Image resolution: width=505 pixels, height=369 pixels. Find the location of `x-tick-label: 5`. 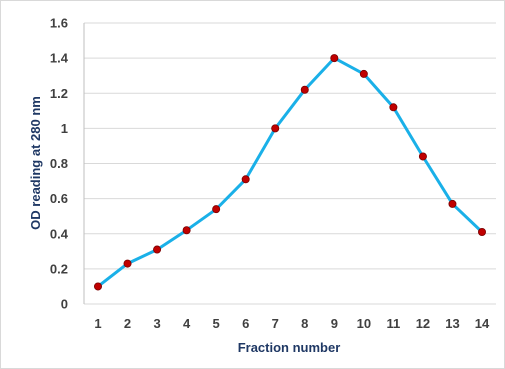

x-tick-label: 5 is located at coordinates (216, 323).